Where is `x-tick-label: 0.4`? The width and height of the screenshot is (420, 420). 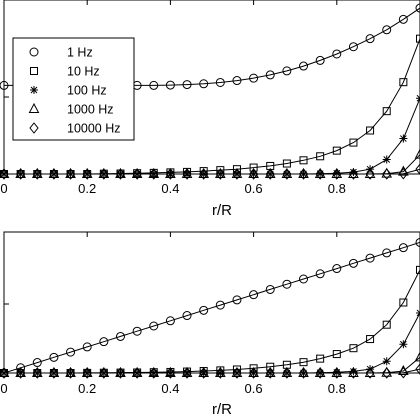
x-tick-label: 0.4 is located at coordinates (170, 388).